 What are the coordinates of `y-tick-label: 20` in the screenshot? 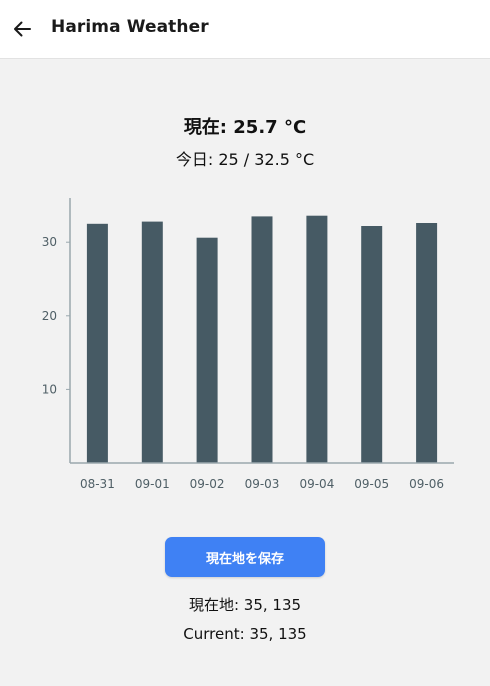 It's located at (49, 316).